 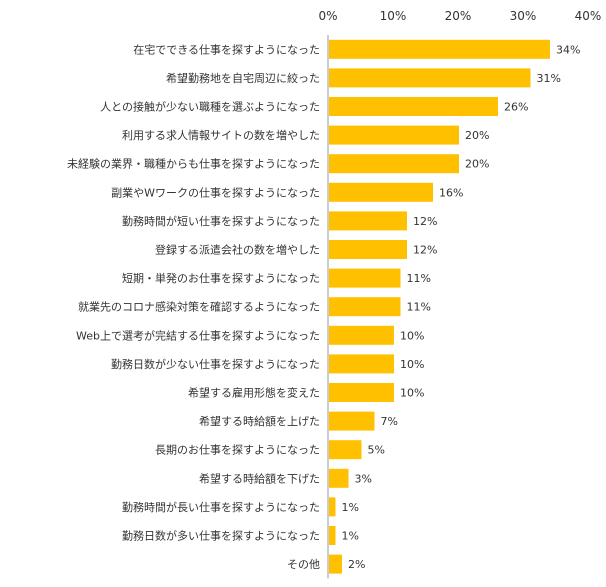 What do you see at coordinates (221, 536) in the screenshot?
I see `category-label: 勤務日数が多い仕事を探すようになった` at bounding box center [221, 536].